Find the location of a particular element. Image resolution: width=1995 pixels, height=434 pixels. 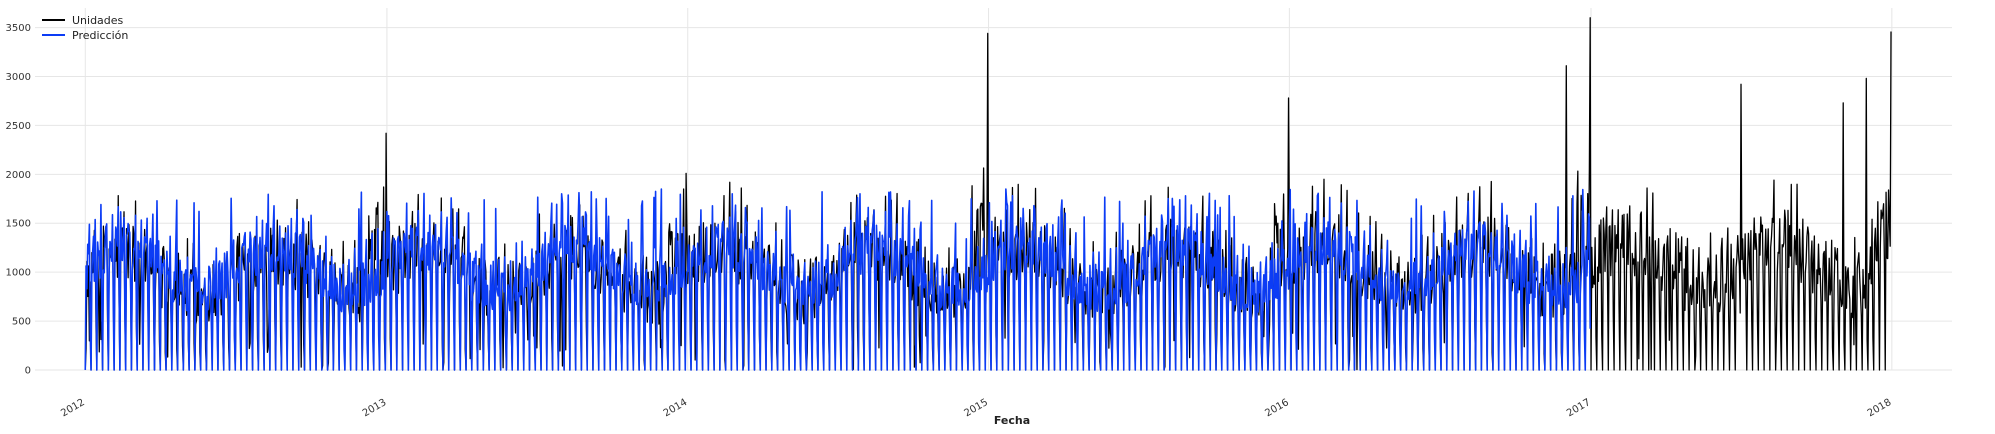

x-tick-label: 2014 is located at coordinates (676, 408).